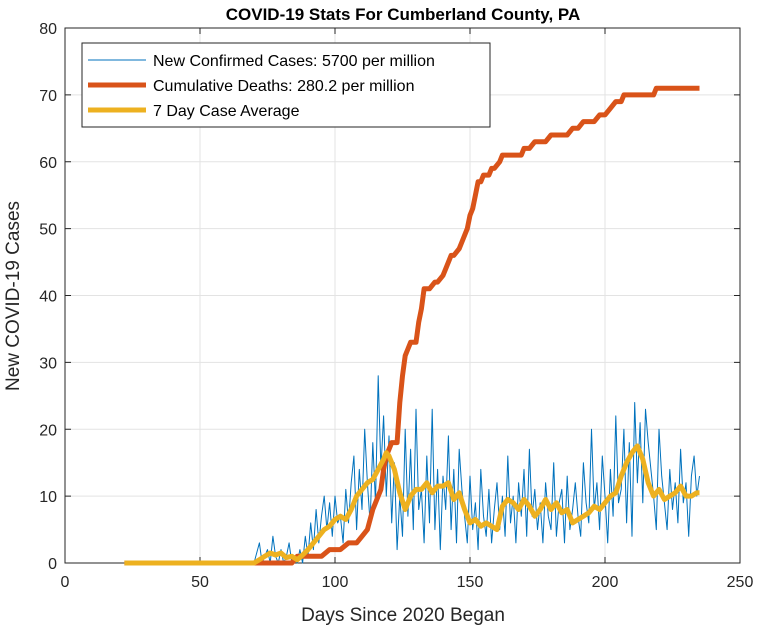  What do you see at coordinates (13, 296) in the screenshot?
I see `y-axis-label: New COVID-19 Cases` at bounding box center [13, 296].